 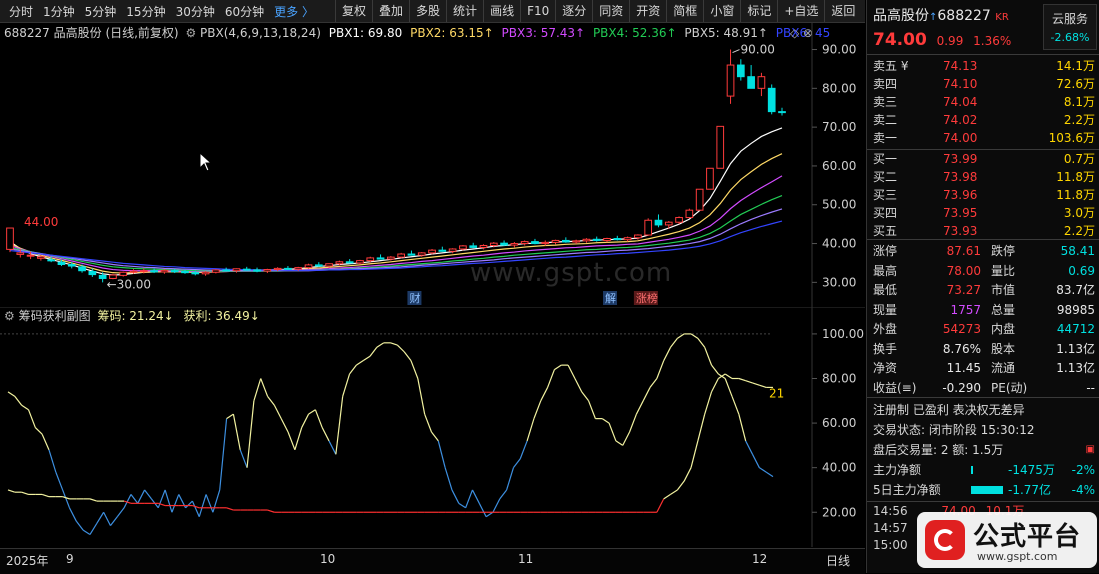 I want to click on stat-value: 78.00, so click(x=963, y=270).